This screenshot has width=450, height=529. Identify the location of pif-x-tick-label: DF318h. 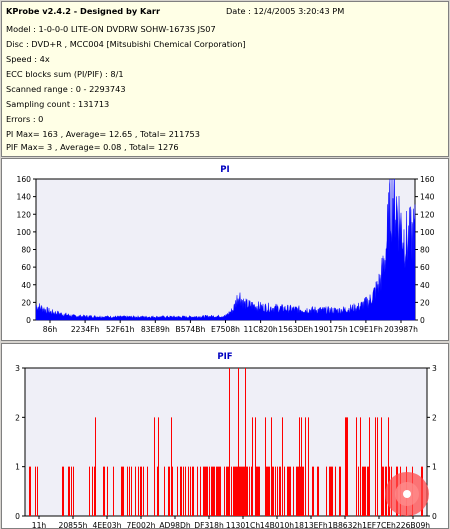
(209, 524).